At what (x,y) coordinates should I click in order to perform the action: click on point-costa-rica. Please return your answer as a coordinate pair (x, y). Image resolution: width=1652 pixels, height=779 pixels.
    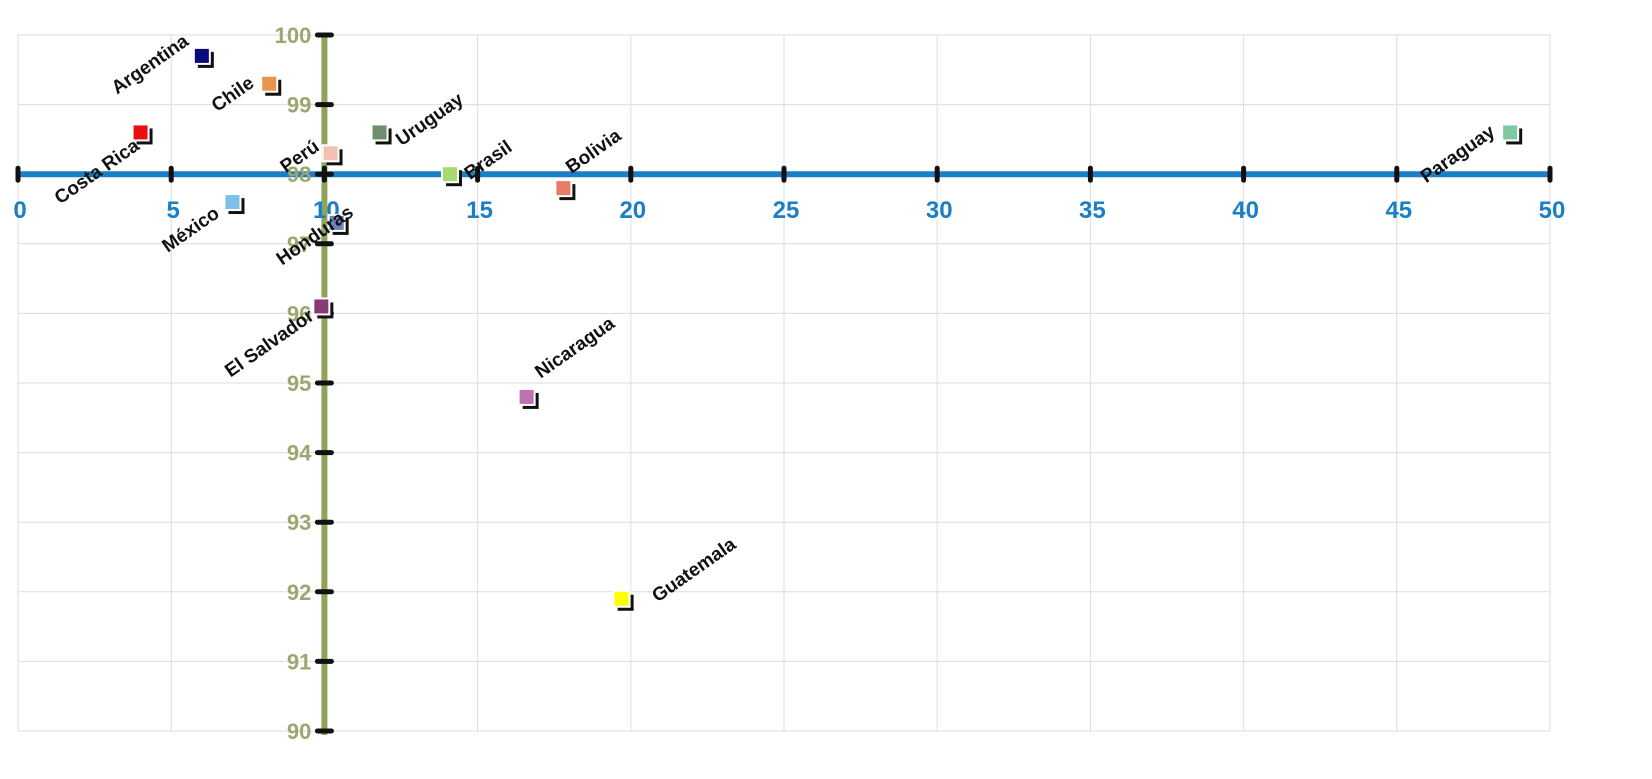
    Looking at the image, I should click on (142, 134).